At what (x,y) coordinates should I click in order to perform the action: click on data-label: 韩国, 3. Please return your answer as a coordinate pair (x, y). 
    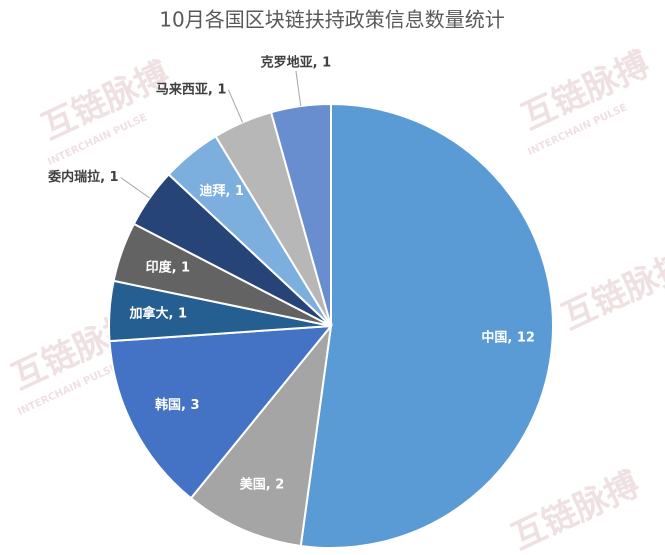
    Looking at the image, I should click on (177, 405).